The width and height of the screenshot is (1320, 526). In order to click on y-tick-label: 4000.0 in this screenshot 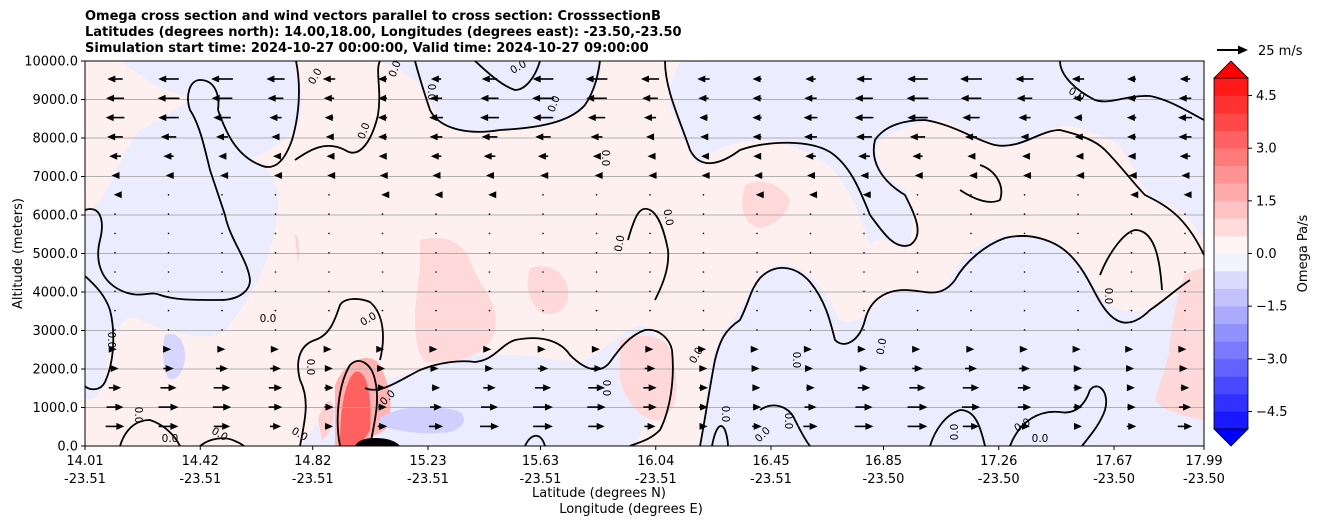, I will do `click(56, 293)`.